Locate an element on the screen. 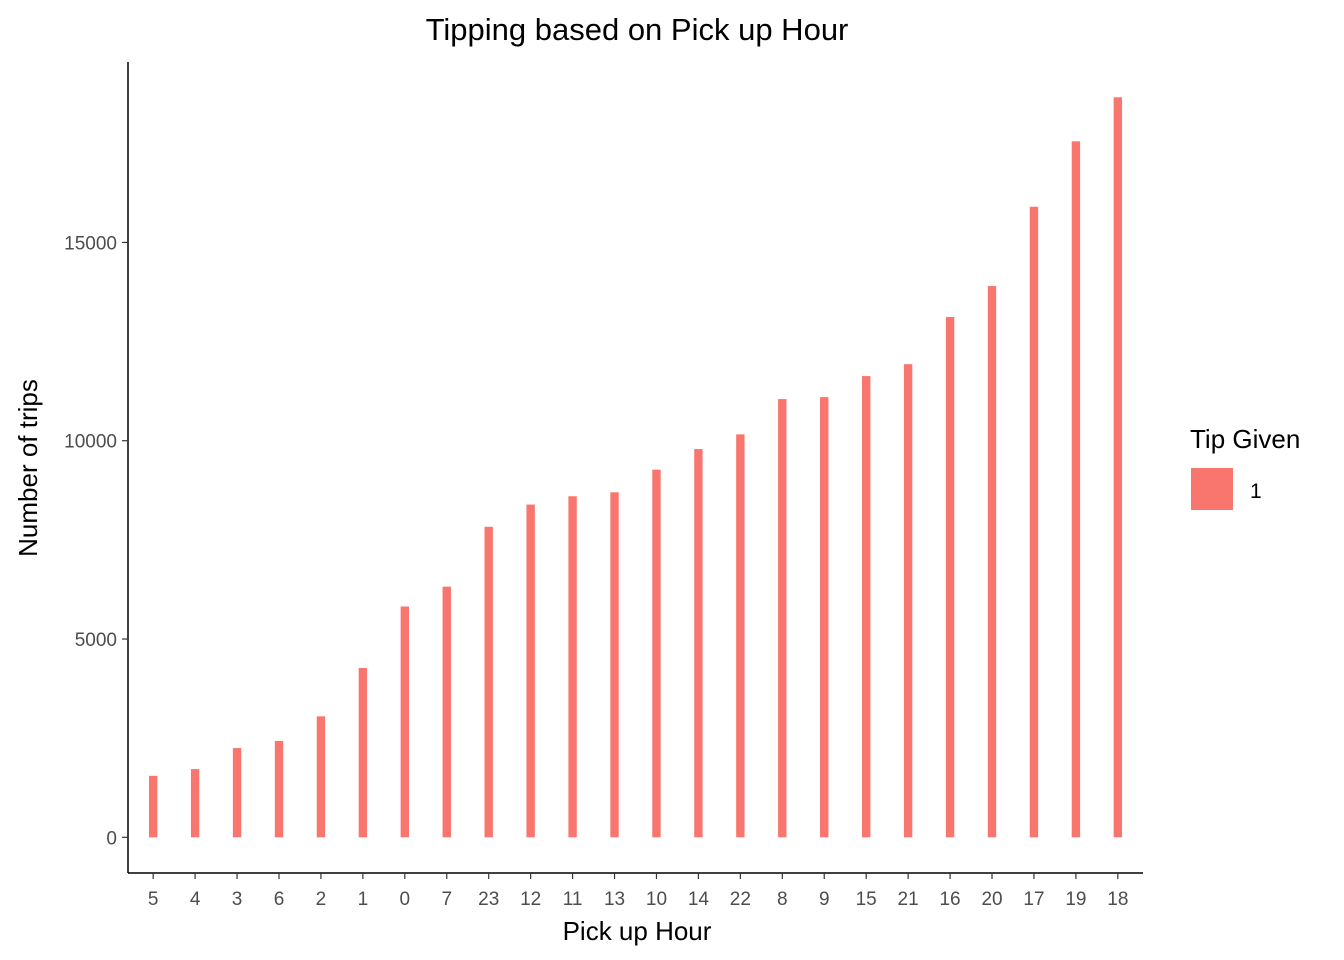 The image size is (1344, 960). x-tick-label-17: 17 is located at coordinates (1033, 899).